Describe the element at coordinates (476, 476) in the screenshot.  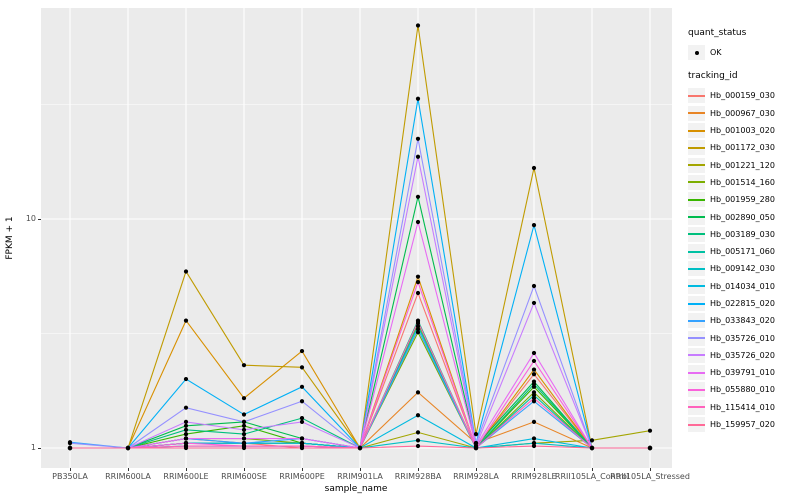
I see `x-tick-label: RRIM928LA` at that location.